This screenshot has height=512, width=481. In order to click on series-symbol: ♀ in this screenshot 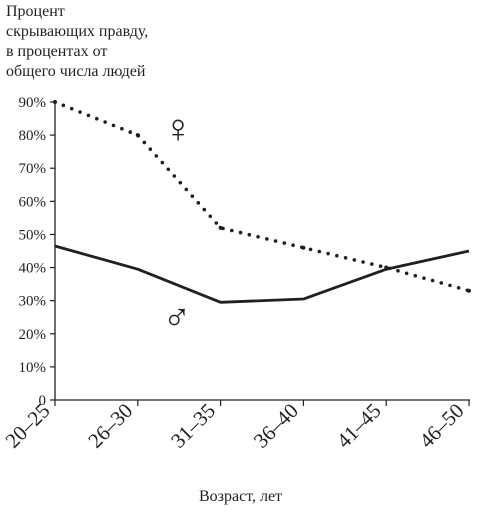, I will do `click(178, 128)`.